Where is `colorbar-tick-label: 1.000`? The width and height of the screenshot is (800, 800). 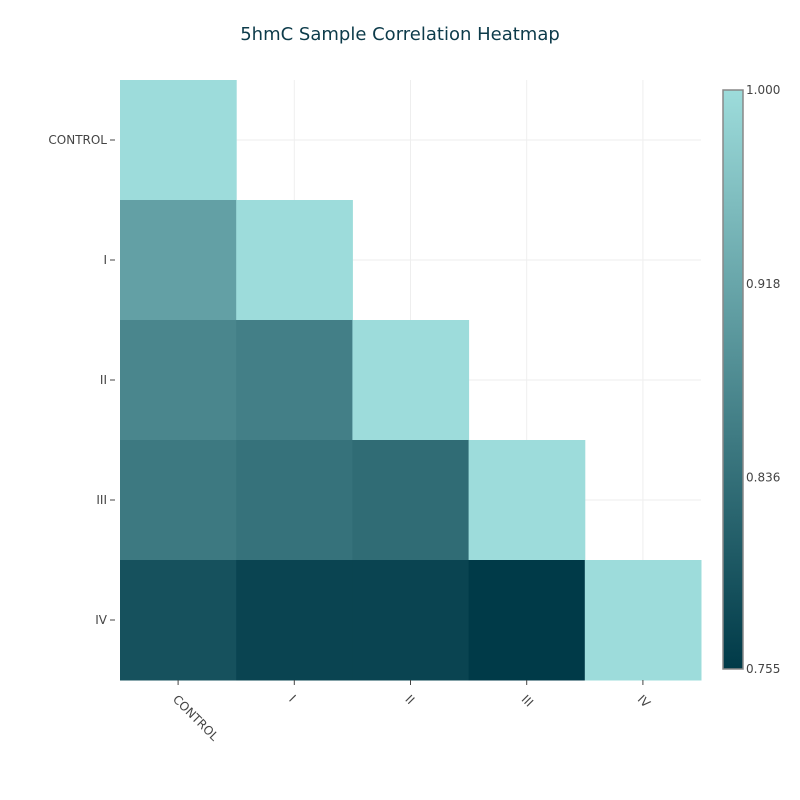 colorbar-tick-label: 1.000 is located at coordinates (763, 90).